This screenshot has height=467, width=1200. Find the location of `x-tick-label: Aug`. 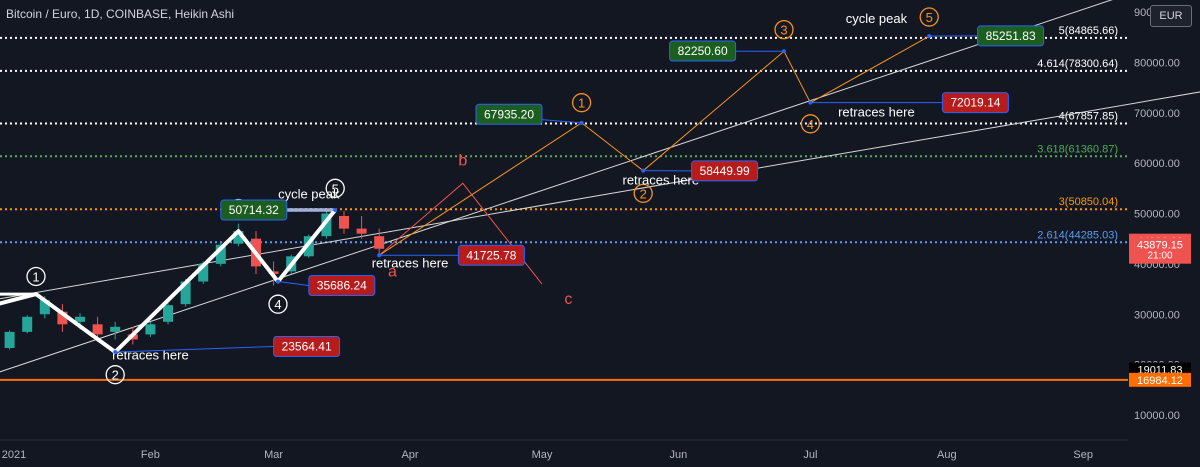

x-tick-label: Aug is located at coordinates (947, 455).